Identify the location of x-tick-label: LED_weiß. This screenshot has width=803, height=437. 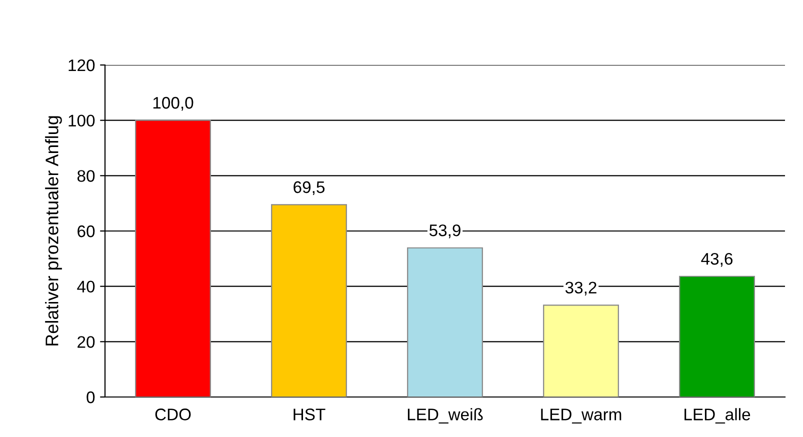
(445, 416).